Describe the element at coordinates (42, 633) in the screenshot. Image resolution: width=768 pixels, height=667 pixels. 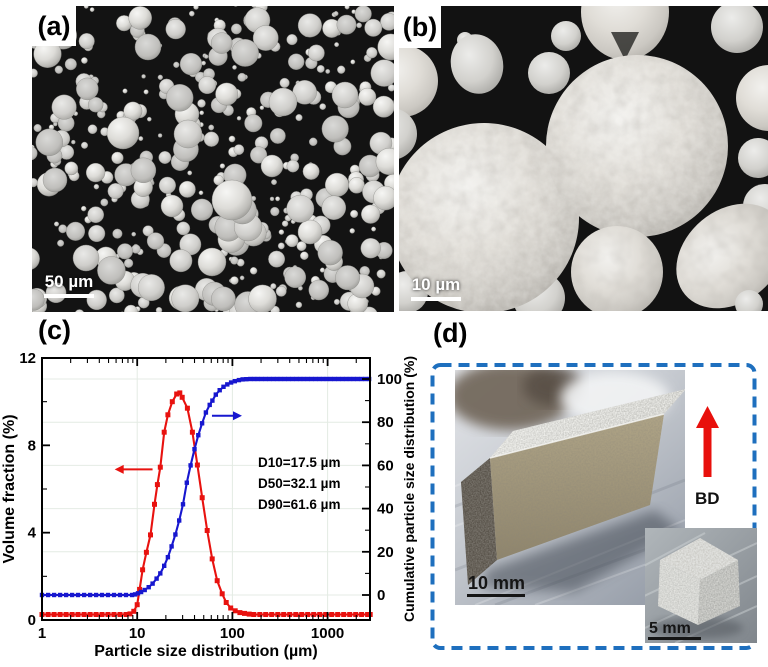
I see `x-tick-label: 1` at that location.